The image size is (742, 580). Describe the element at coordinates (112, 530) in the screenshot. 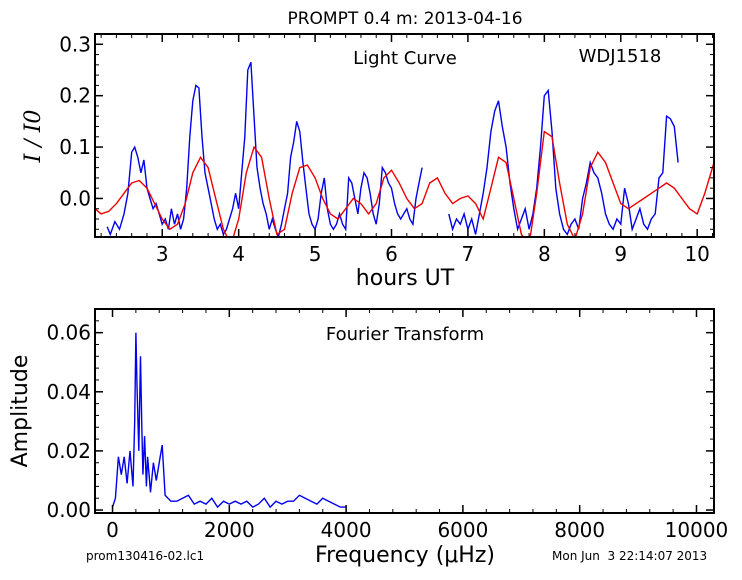

I see `x-tick-label: 0` at that location.